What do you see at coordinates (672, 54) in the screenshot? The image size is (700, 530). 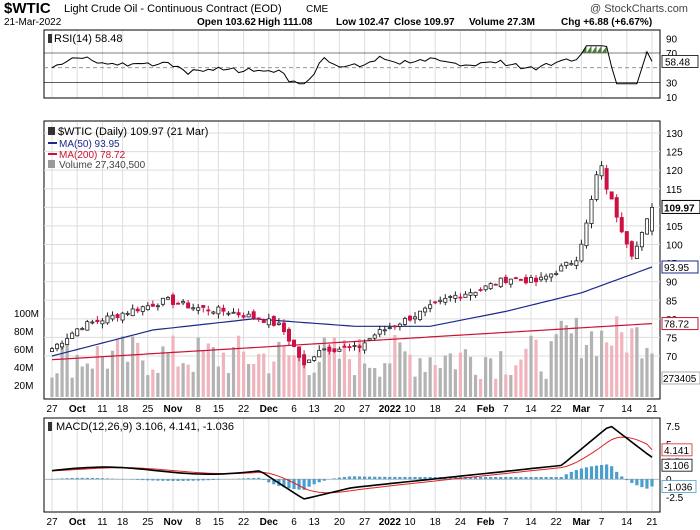 I see `rsi-tick-label: 70` at bounding box center [672, 54].